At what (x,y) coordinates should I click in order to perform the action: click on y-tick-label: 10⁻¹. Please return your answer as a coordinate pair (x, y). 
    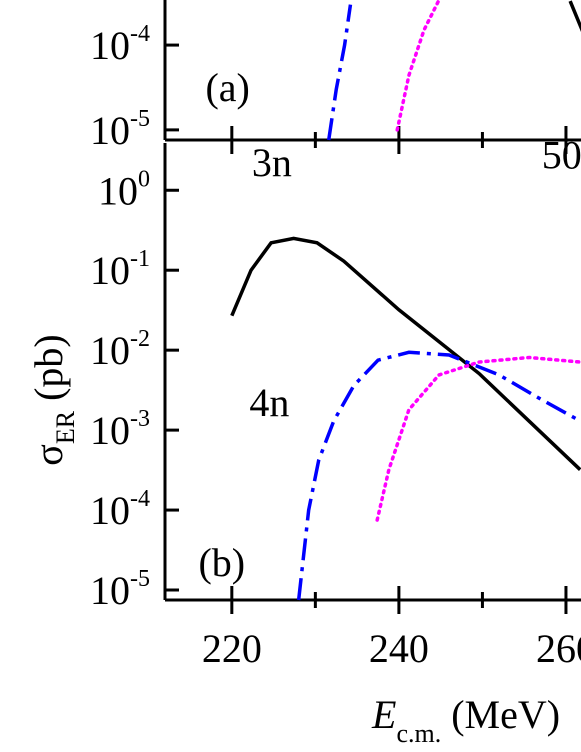
    Looking at the image, I should click on (120, 269).